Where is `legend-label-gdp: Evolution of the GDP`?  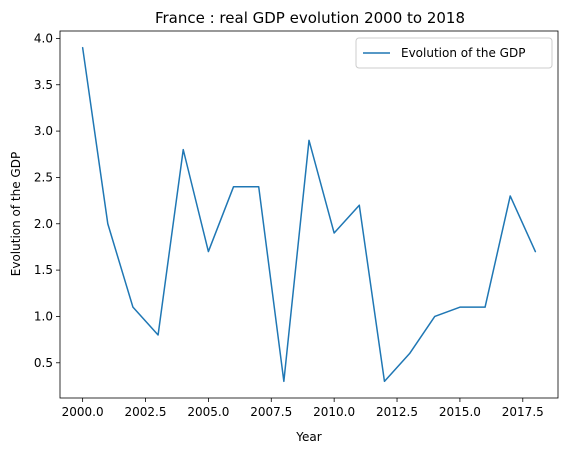 legend-label-gdp: Evolution of the GDP is located at coordinates (463, 53).